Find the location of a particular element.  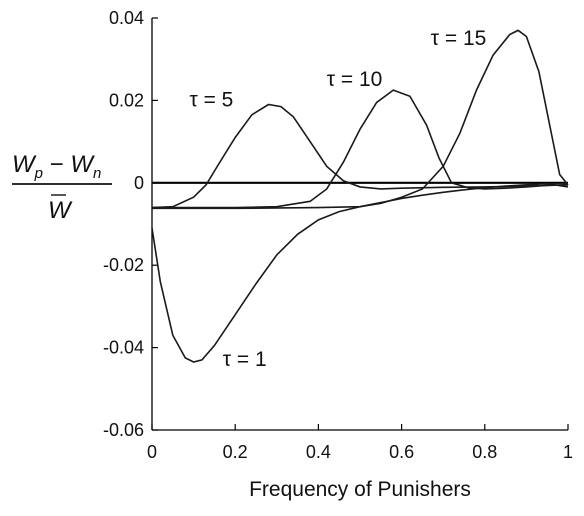

x-axis-title: Frequency of Punishers is located at coordinates (360, 489).